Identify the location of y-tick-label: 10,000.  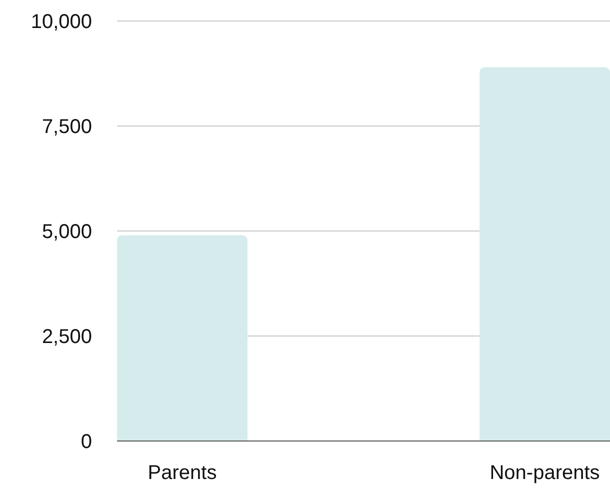
(61, 22).